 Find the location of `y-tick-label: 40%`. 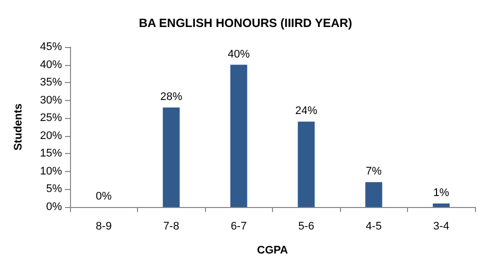

y-tick-label: 40% is located at coordinates (51, 64).